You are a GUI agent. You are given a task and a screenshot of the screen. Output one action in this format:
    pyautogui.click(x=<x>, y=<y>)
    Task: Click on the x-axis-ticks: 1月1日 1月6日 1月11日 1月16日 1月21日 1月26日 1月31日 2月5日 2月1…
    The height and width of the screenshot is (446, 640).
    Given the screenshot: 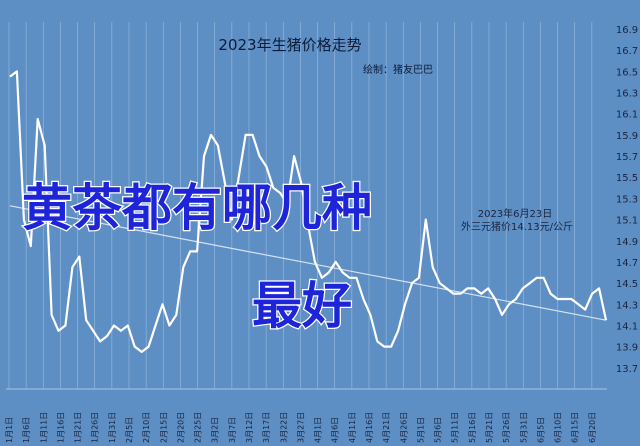 What is the action you would take?
    pyautogui.click(x=301, y=427)
    